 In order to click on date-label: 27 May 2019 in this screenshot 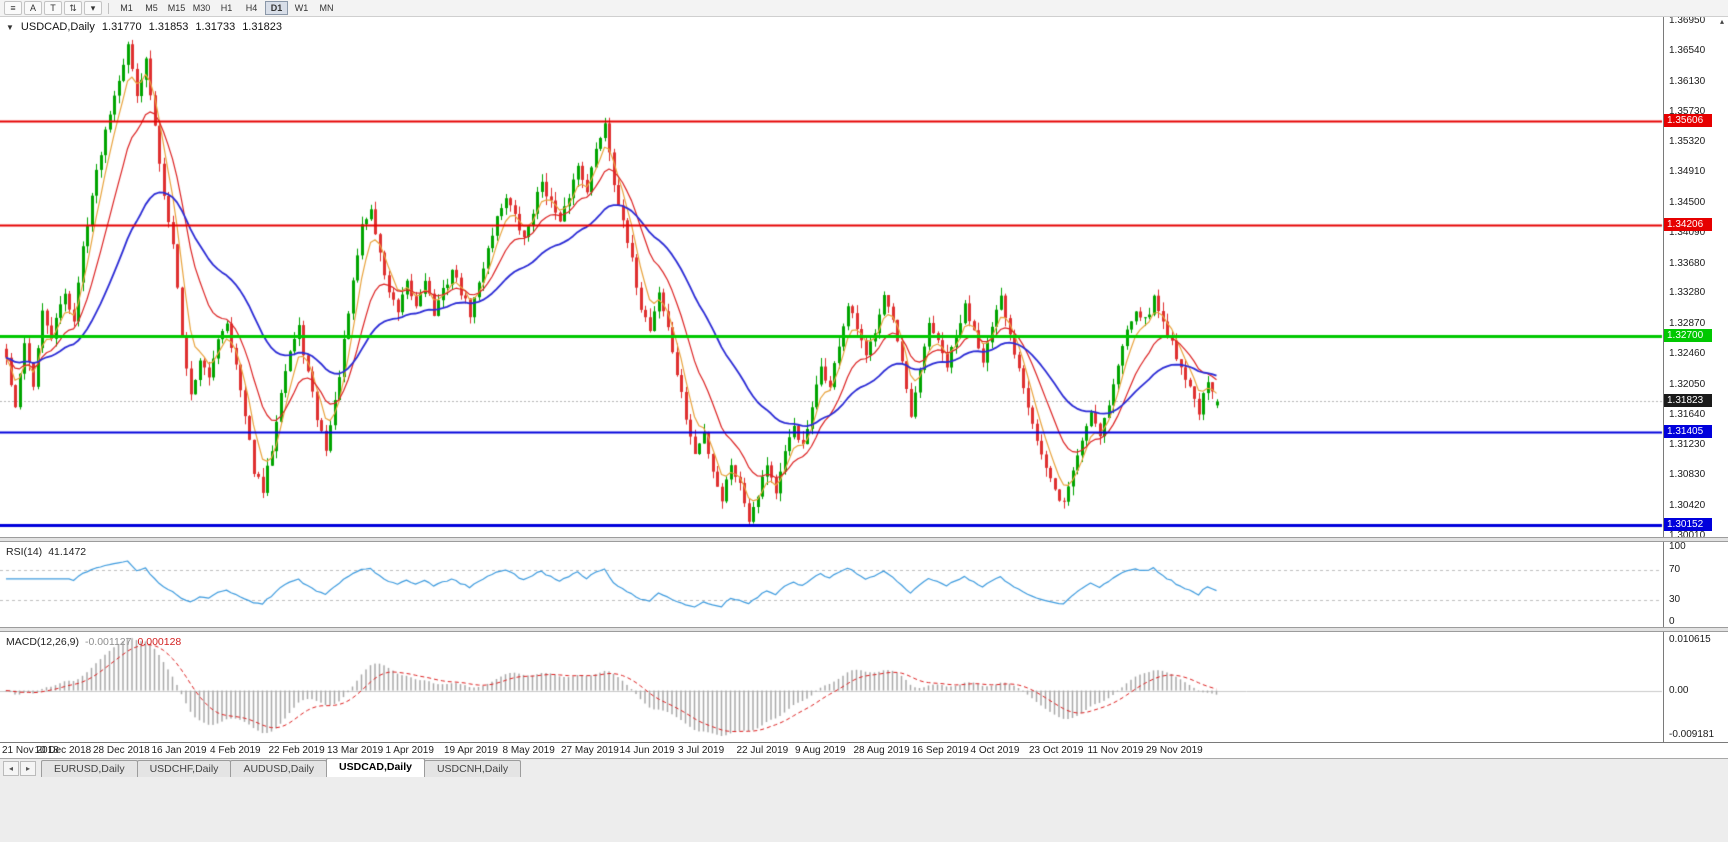, I will do `click(590, 750)`.